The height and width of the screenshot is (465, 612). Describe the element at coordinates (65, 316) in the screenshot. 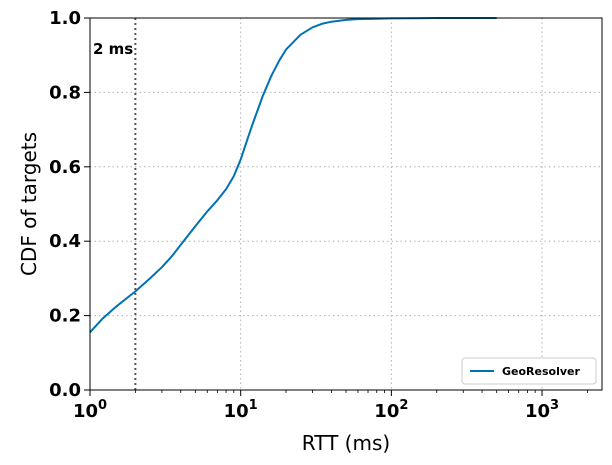

I see `y-tick-label: 0.2` at that location.